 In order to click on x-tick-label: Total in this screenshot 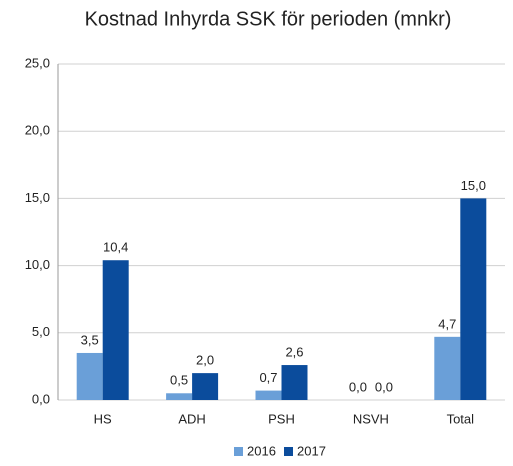, I will do `click(461, 418)`.